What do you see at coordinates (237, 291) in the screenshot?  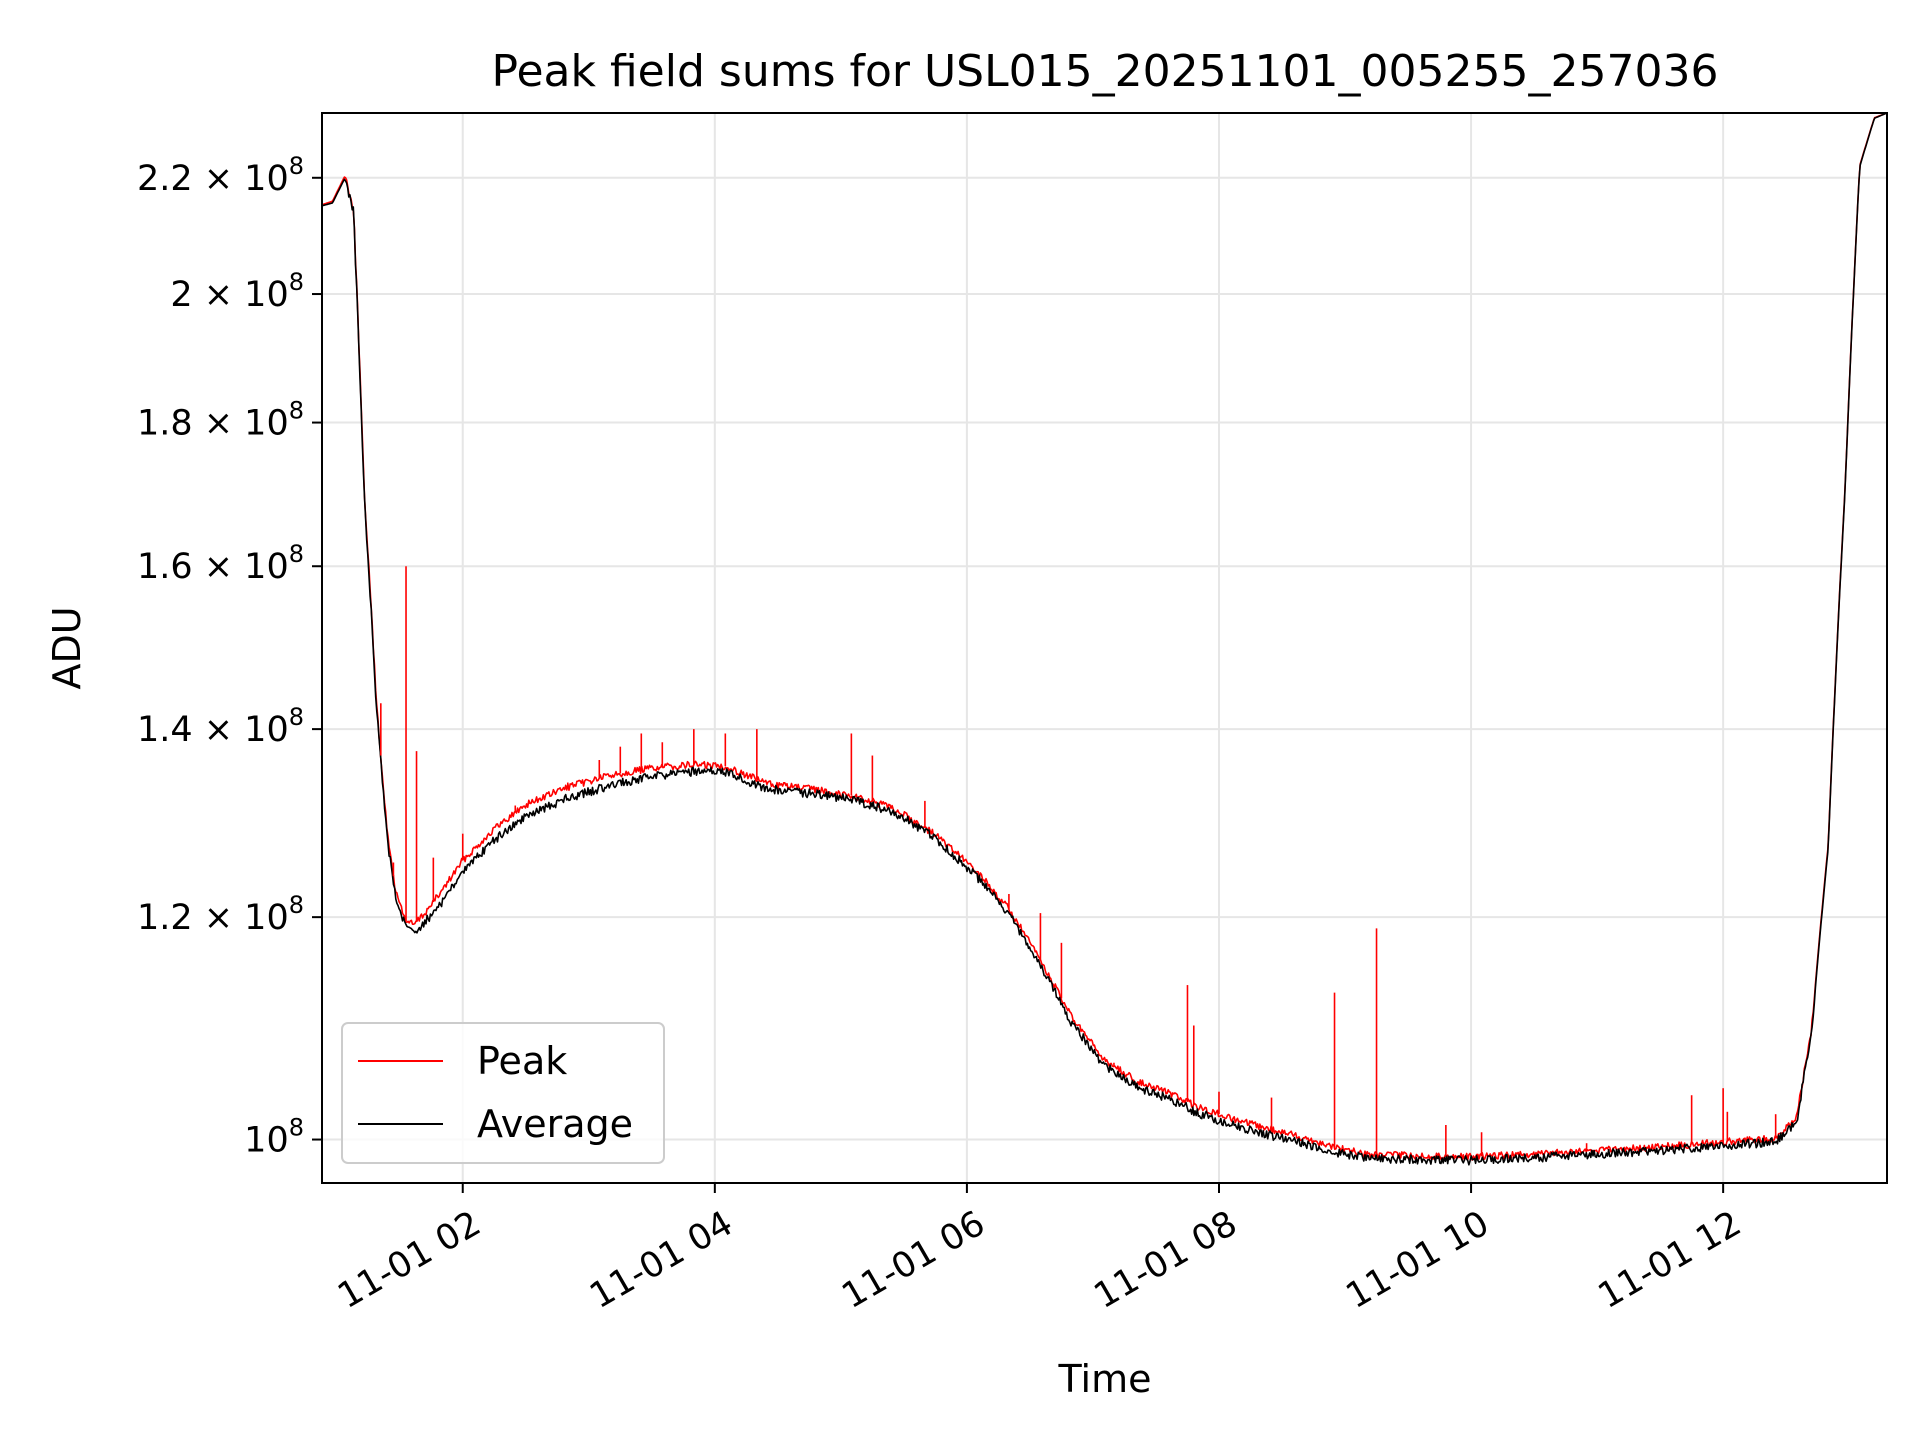 I see `y-tick-label: 2 × 108` at bounding box center [237, 291].